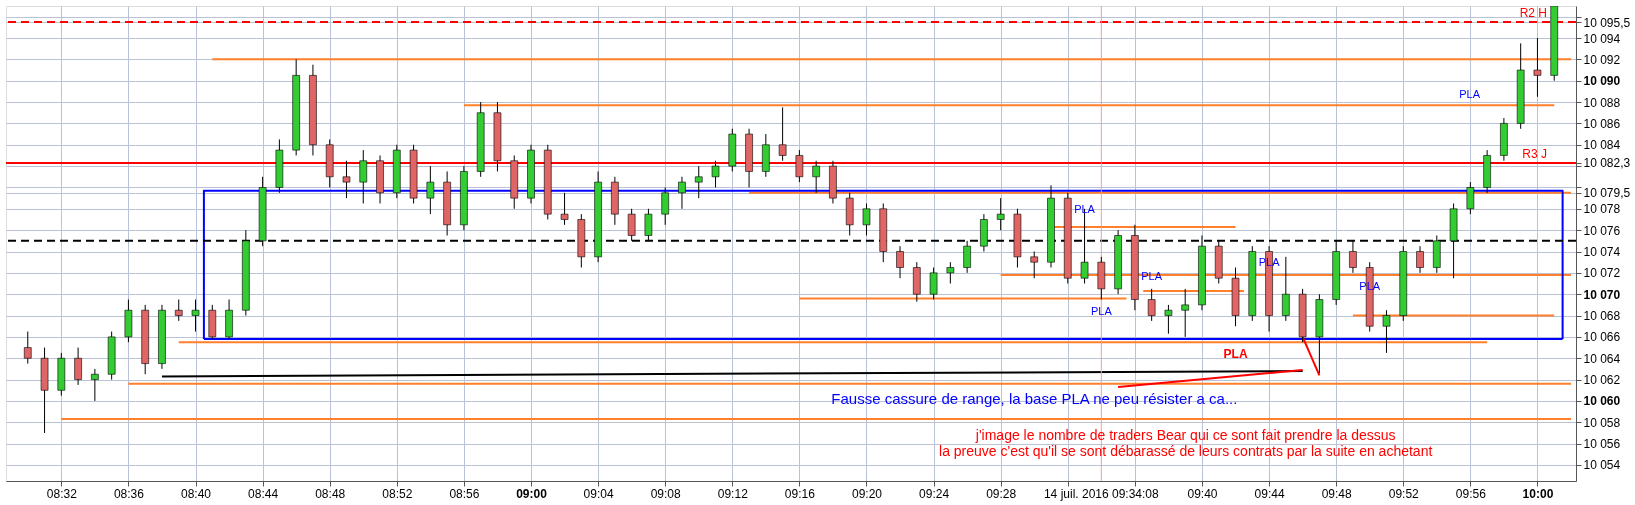  Describe the element at coordinates (1602, 316) in the screenshot. I see `y-tick-label: 10 068` at that location.